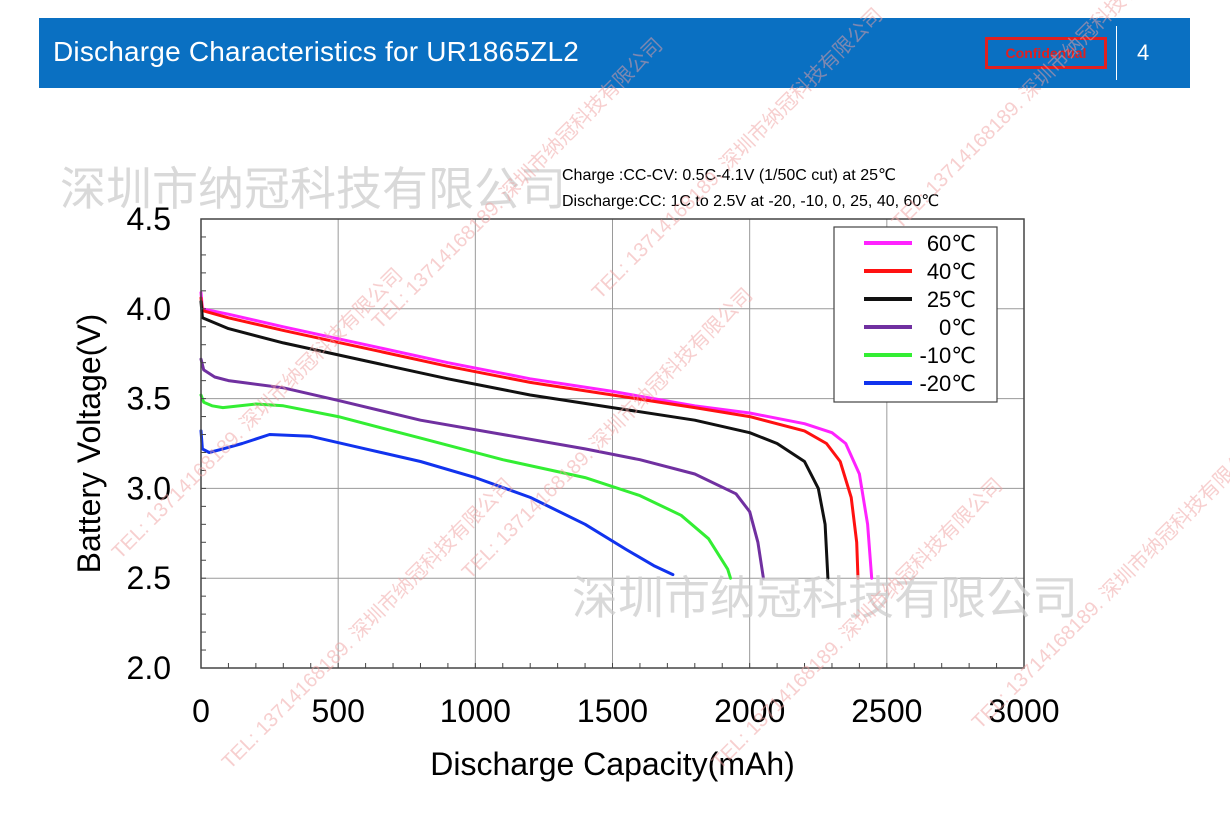  I want to click on x-tick-label: 1500, so click(612, 711).